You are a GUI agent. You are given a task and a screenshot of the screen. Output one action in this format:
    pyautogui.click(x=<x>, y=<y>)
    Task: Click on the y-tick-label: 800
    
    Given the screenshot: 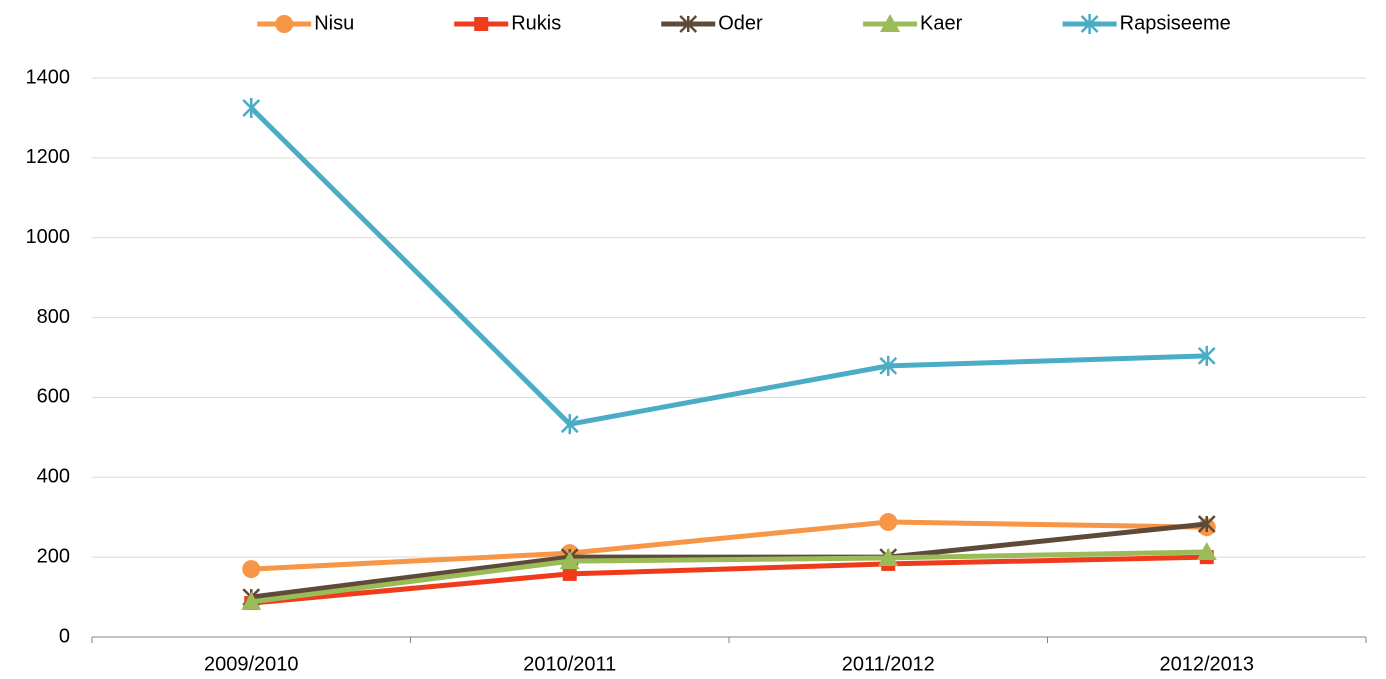 What is the action you would take?
    pyautogui.click(x=53, y=317)
    